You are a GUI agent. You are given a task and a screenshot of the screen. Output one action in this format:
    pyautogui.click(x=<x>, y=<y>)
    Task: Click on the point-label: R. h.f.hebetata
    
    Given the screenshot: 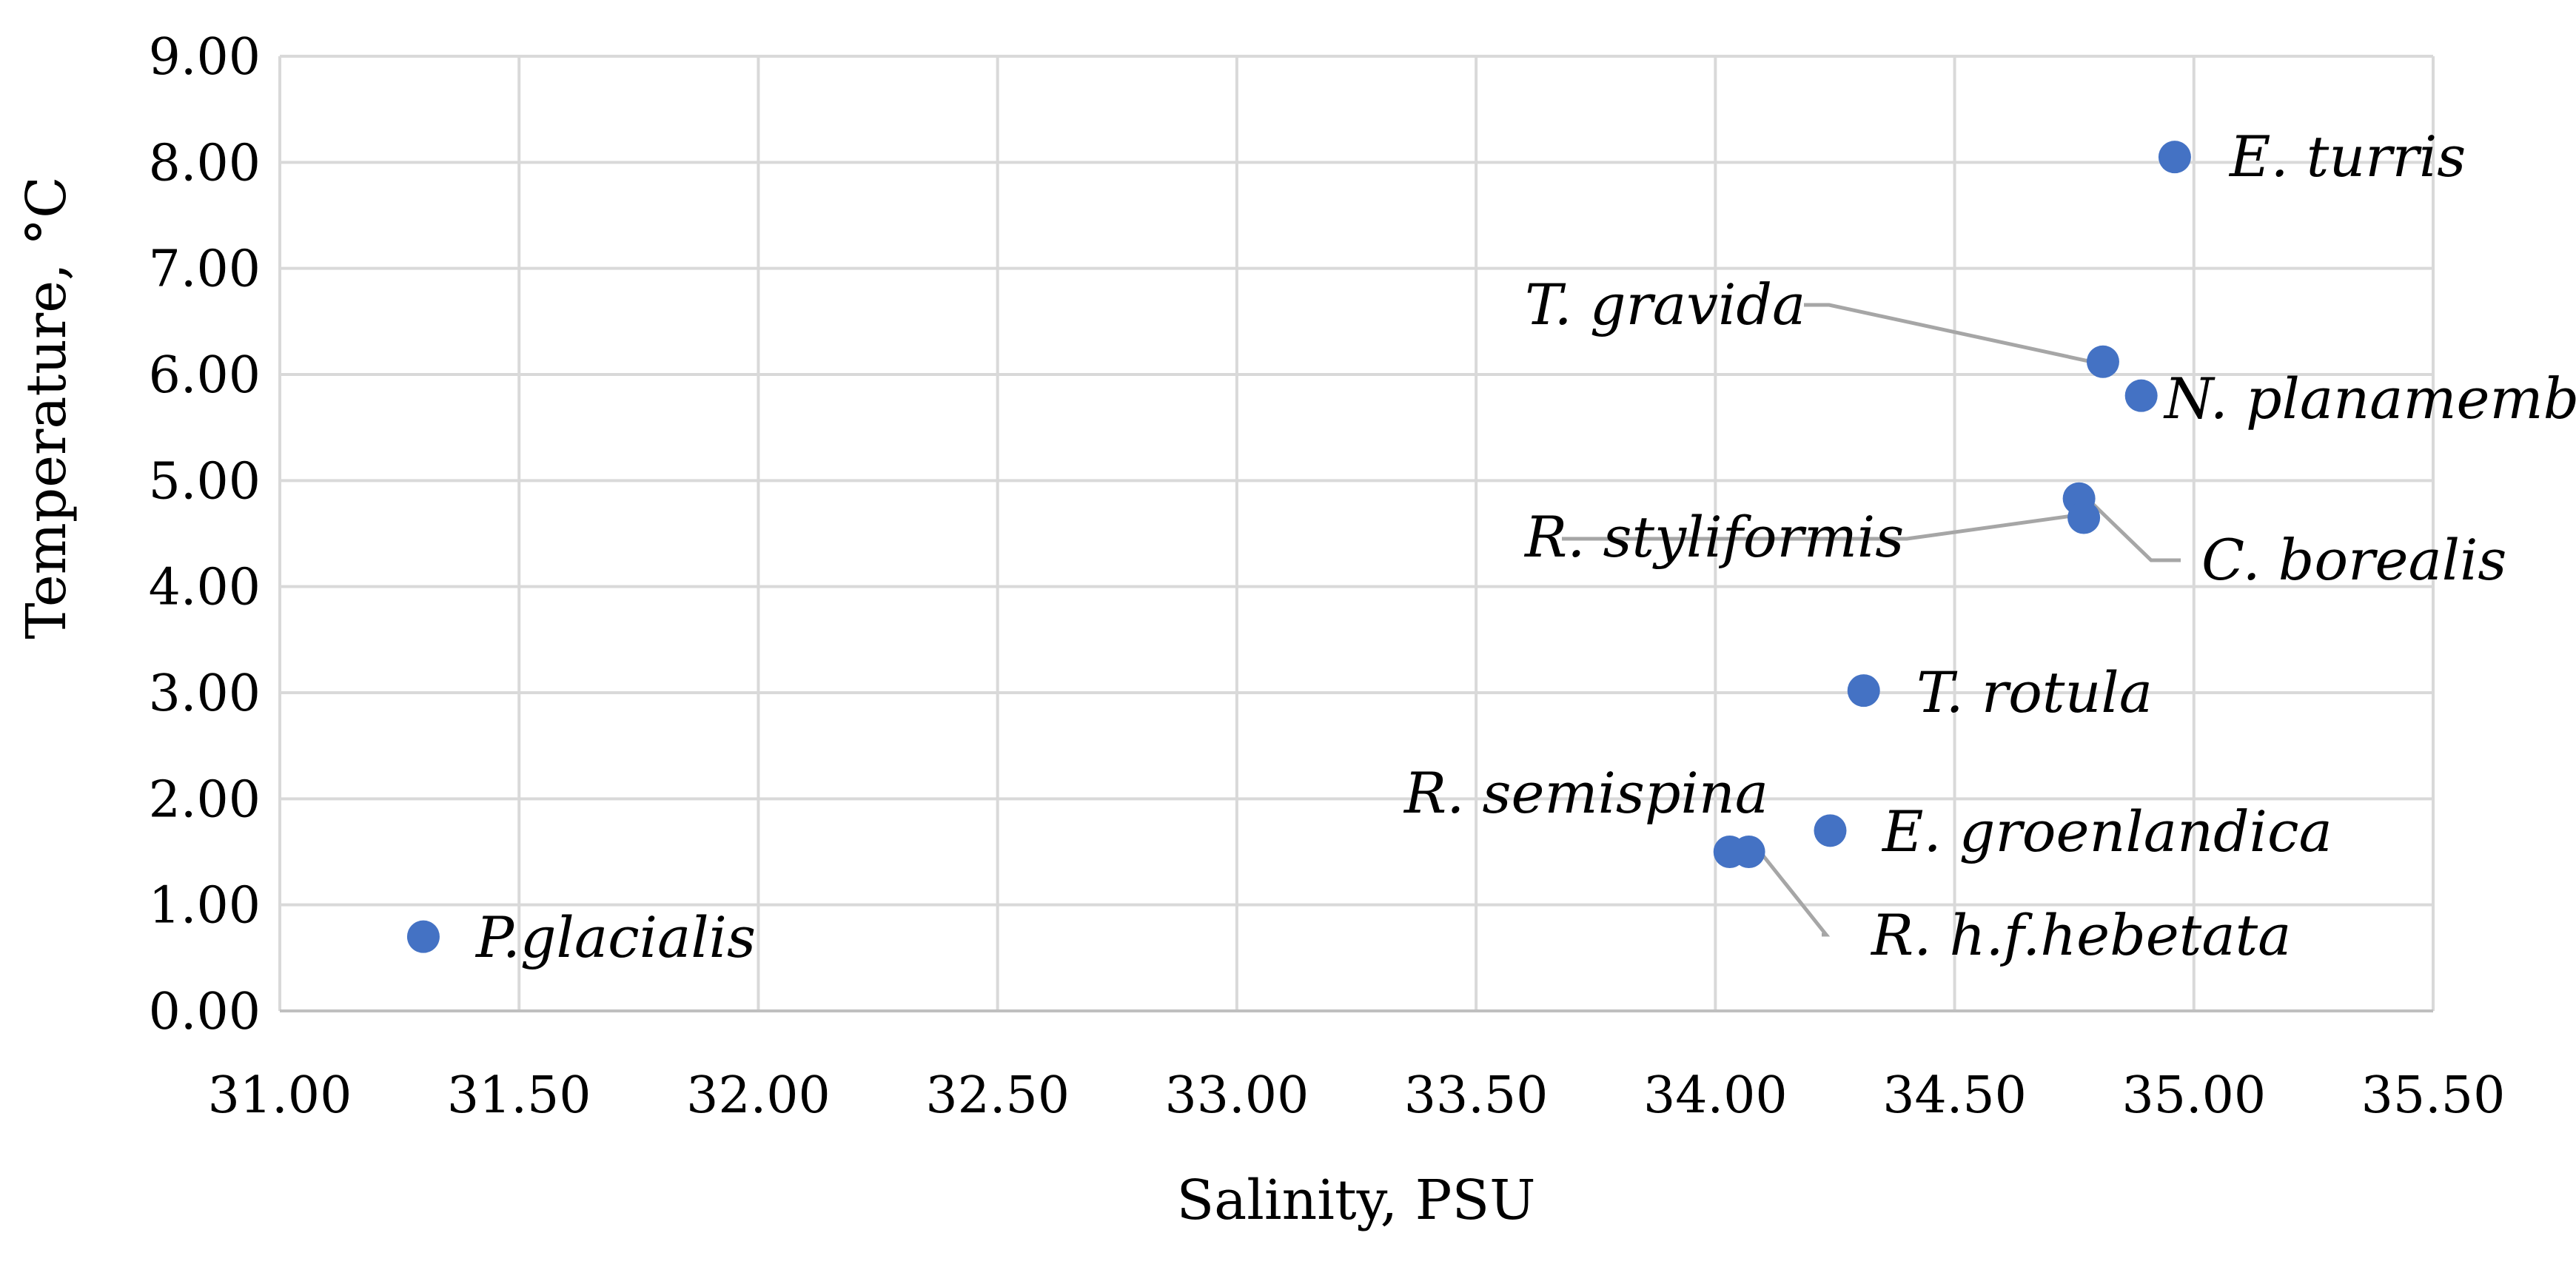 What is the action you would take?
    pyautogui.click(x=2080, y=935)
    